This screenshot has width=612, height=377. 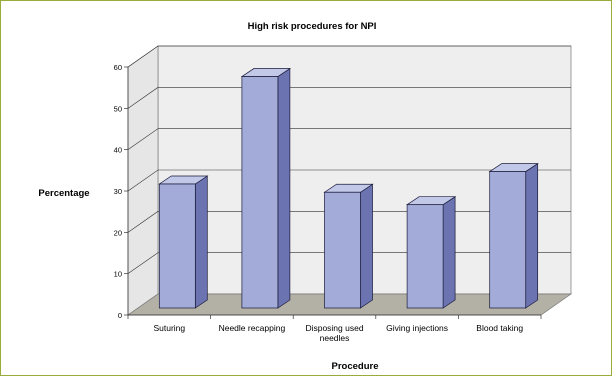 What do you see at coordinates (118, 150) in the screenshot?
I see `y-tick-label: 40` at bounding box center [118, 150].